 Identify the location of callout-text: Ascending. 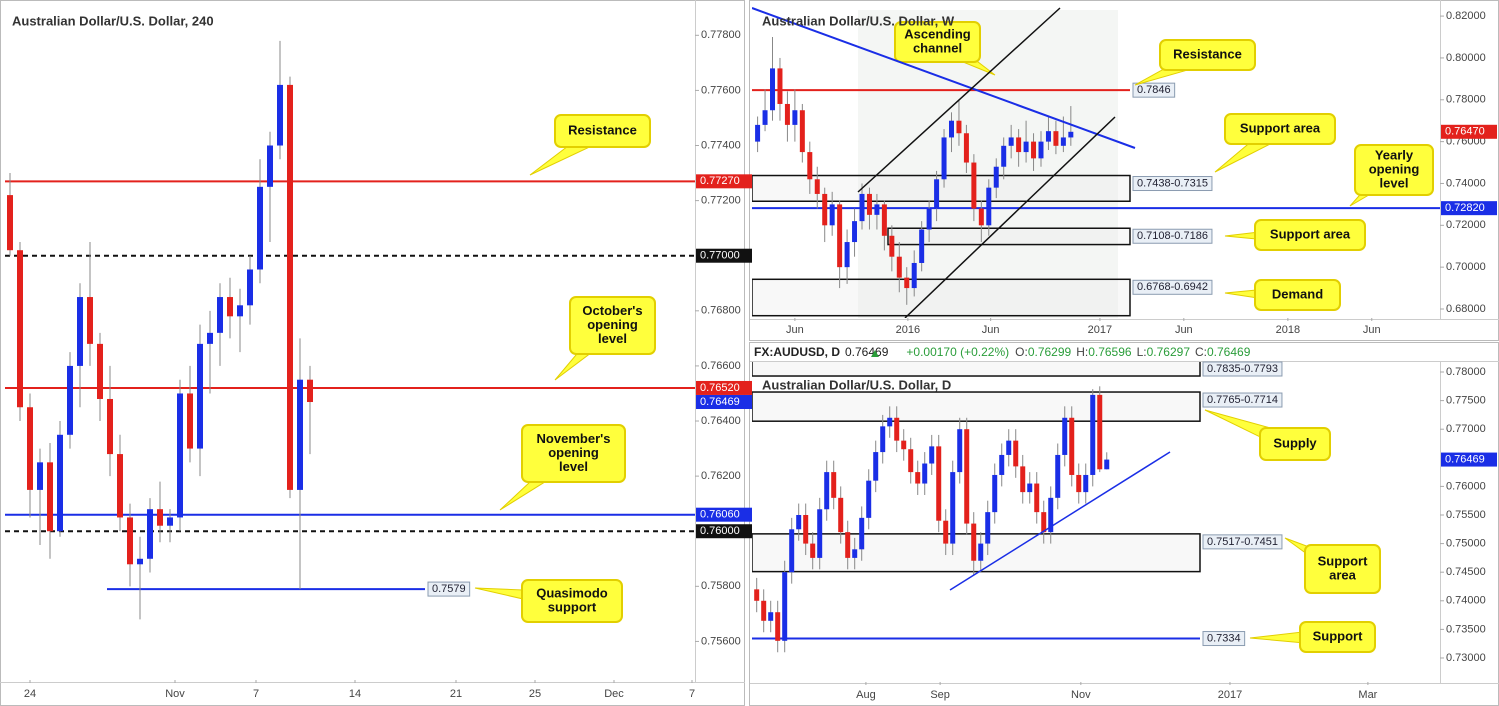
(937, 33).